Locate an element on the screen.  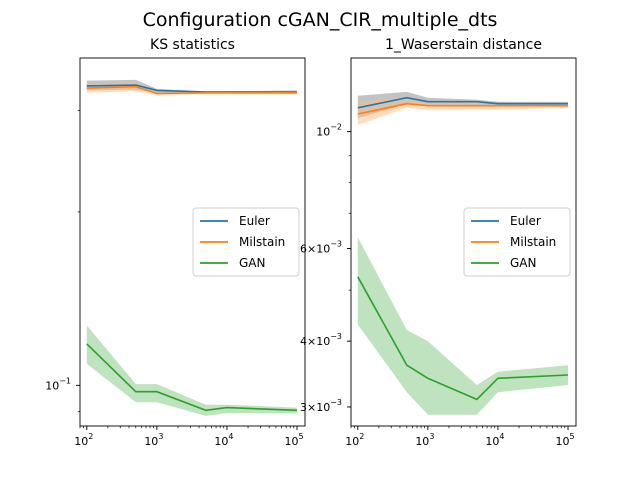
figure-suptitle: Configuration cGAN_CIR_multiple_dts is located at coordinates (320, 20).